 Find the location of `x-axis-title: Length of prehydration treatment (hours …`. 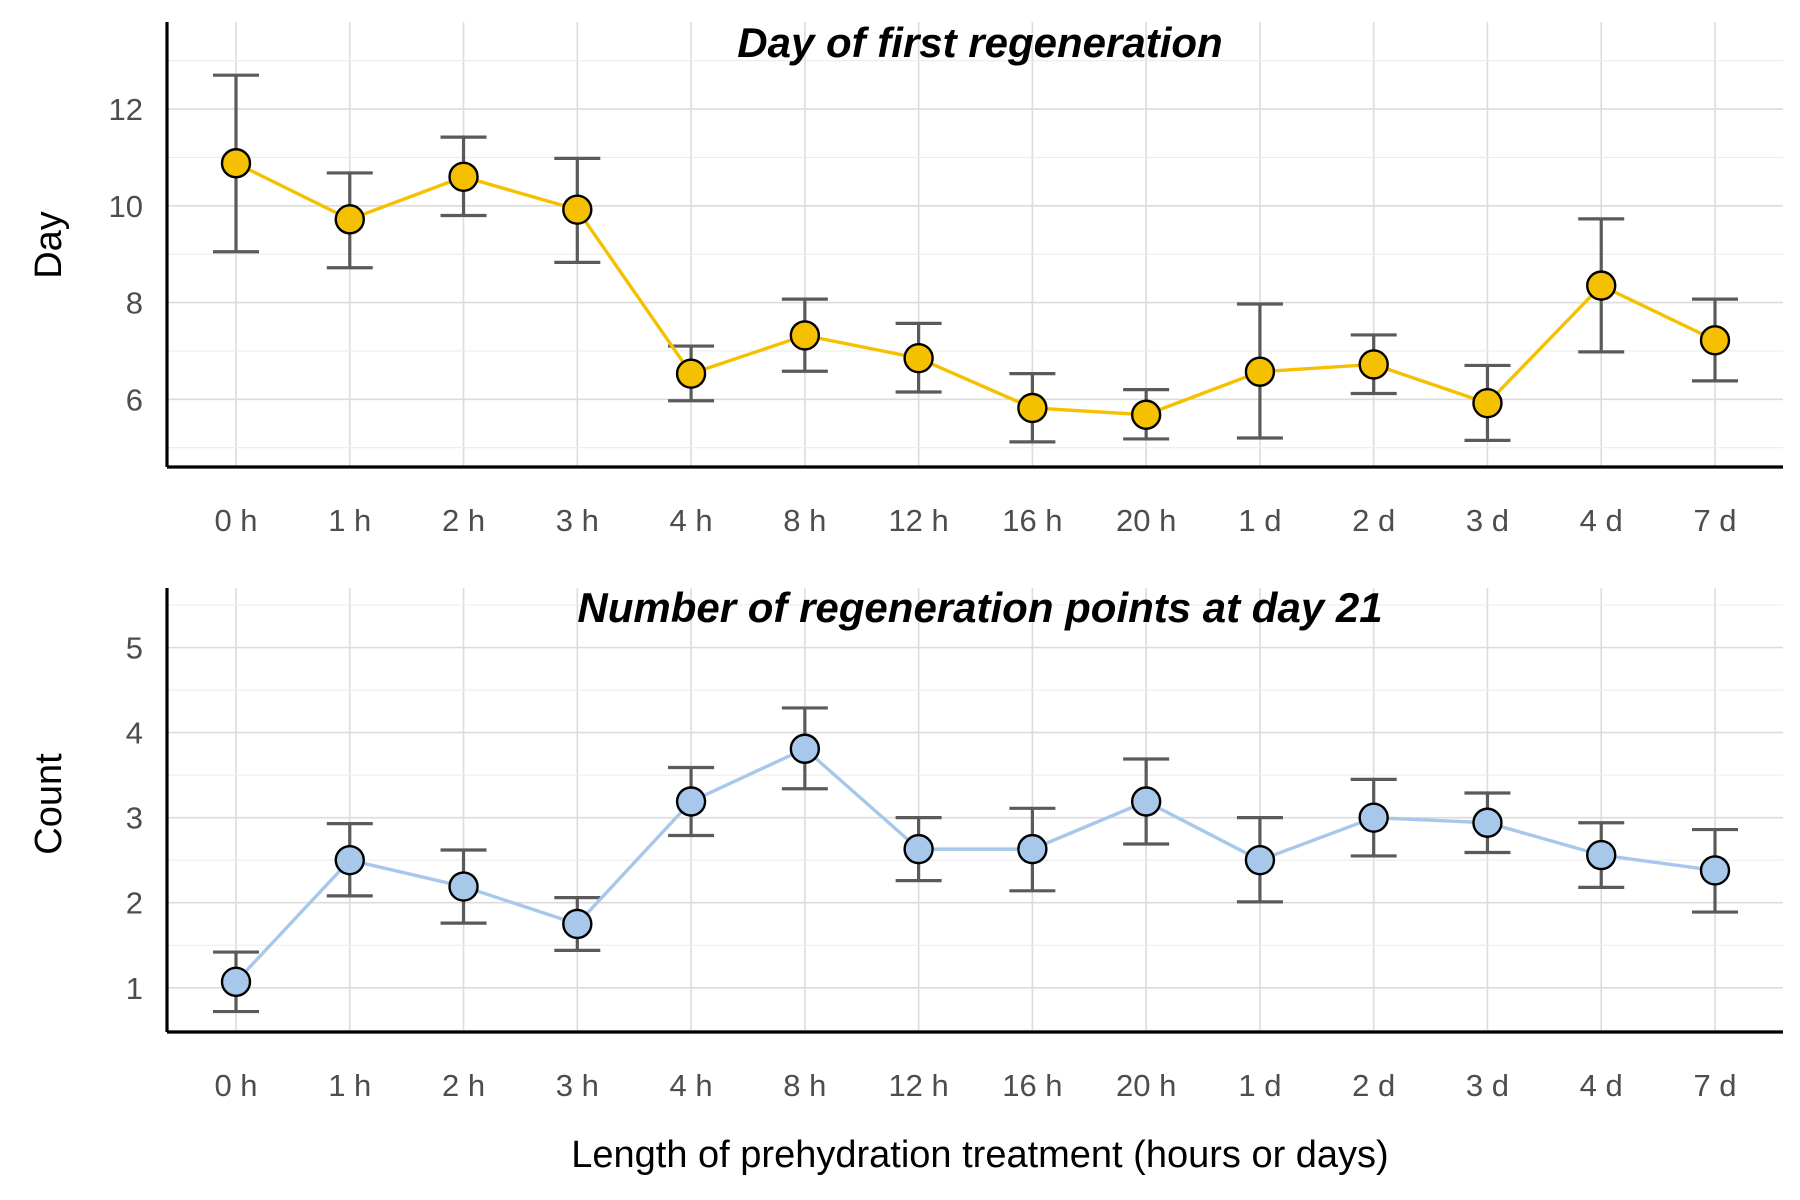

x-axis-title: Length of prehydration treatment (hours … is located at coordinates (979, 1155).